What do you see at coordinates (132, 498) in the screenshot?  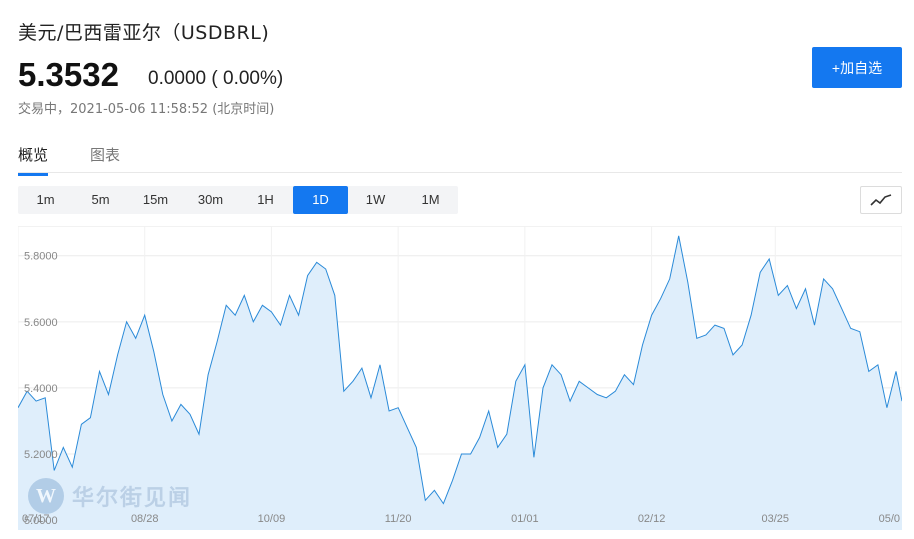 I see `watermark-text: 华尔街见闻` at bounding box center [132, 498].